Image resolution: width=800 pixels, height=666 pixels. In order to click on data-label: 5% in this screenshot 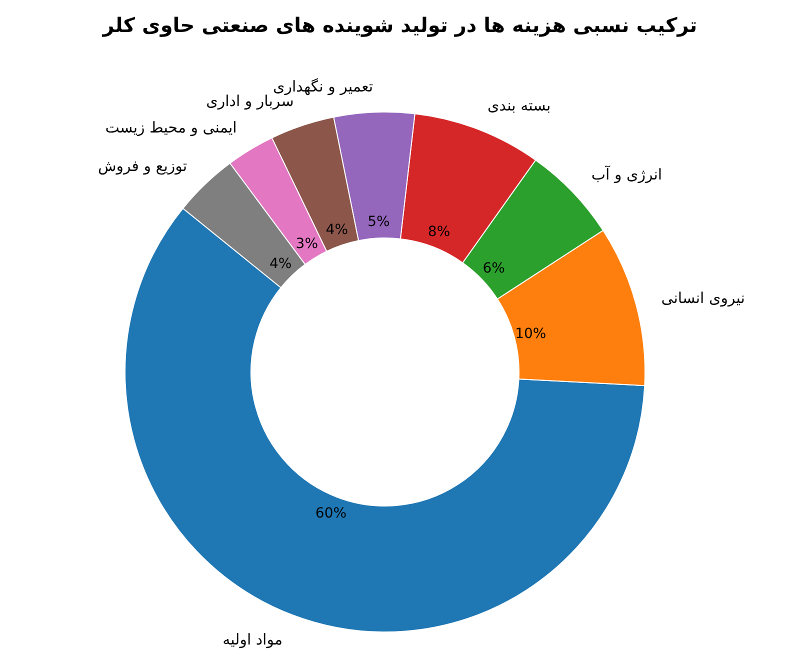, I will do `click(379, 222)`.